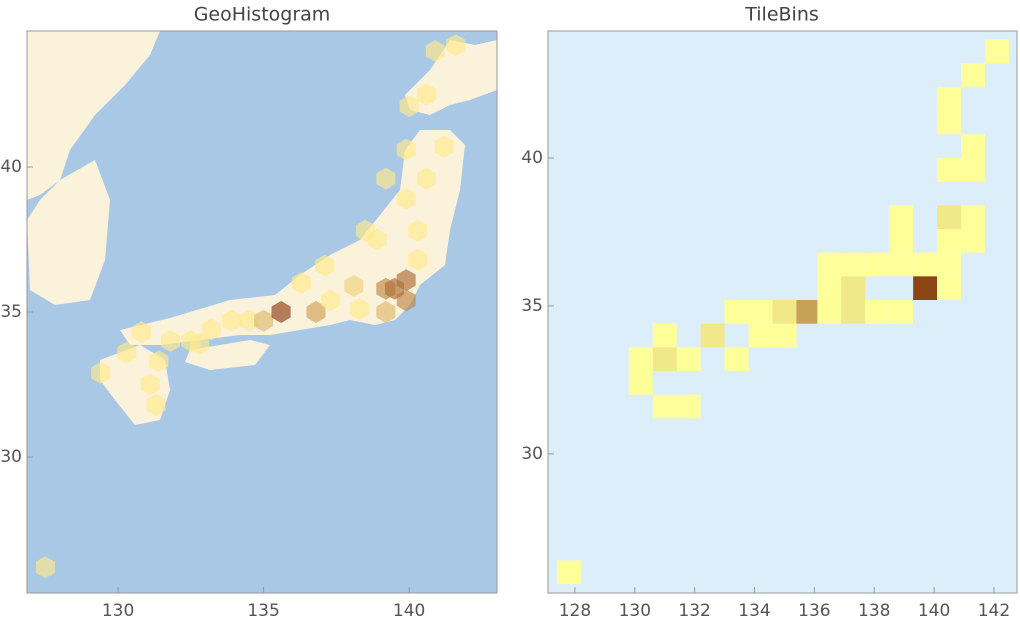 This screenshot has height=626, width=1020. Describe the element at coordinates (754, 611) in the screenshot. I see `x-tick-label: 134` at that location.